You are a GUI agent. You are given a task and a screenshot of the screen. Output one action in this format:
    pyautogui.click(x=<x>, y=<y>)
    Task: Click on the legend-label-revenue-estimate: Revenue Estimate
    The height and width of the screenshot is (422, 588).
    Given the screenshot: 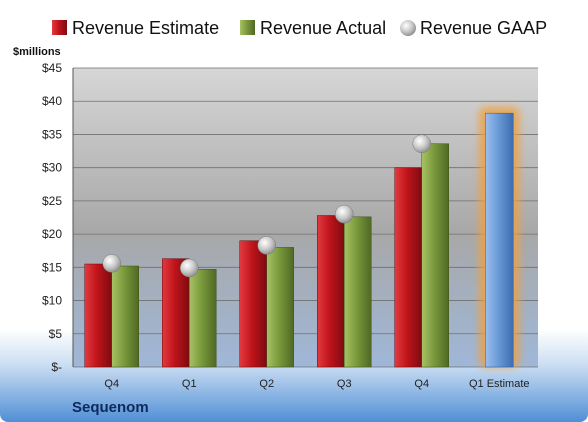 What is the action you would take?
    pyautogui.click(x=145, y=28)
    